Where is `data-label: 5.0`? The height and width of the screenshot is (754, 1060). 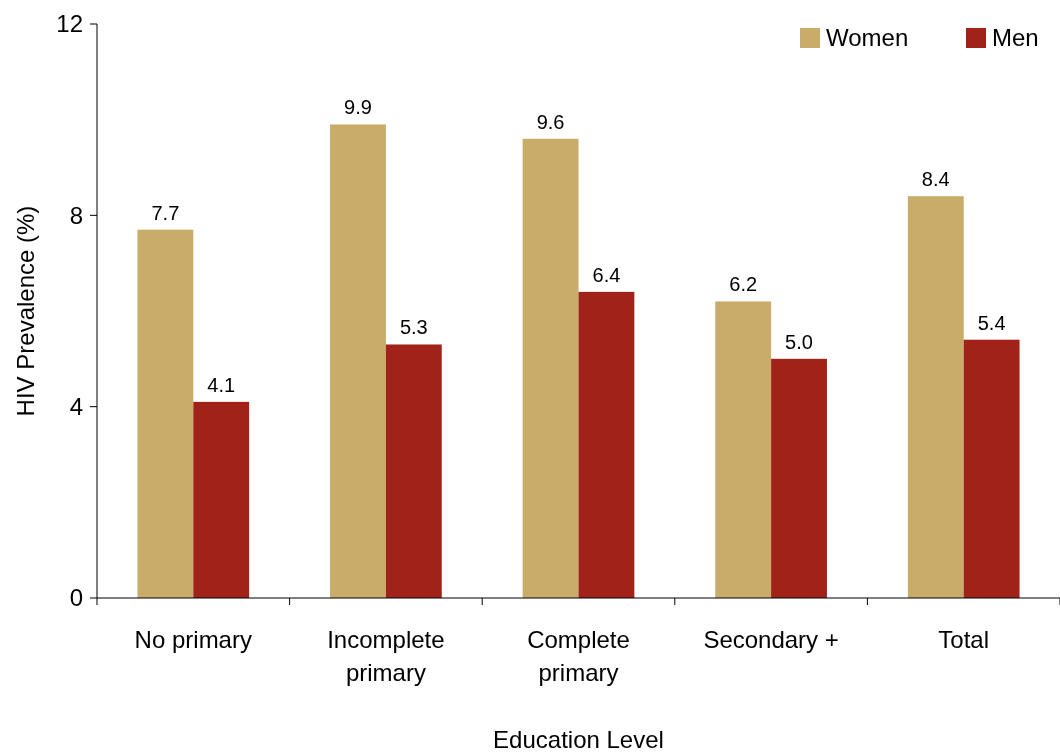 data-label: 5.0 is located at coordinates (799, 341).